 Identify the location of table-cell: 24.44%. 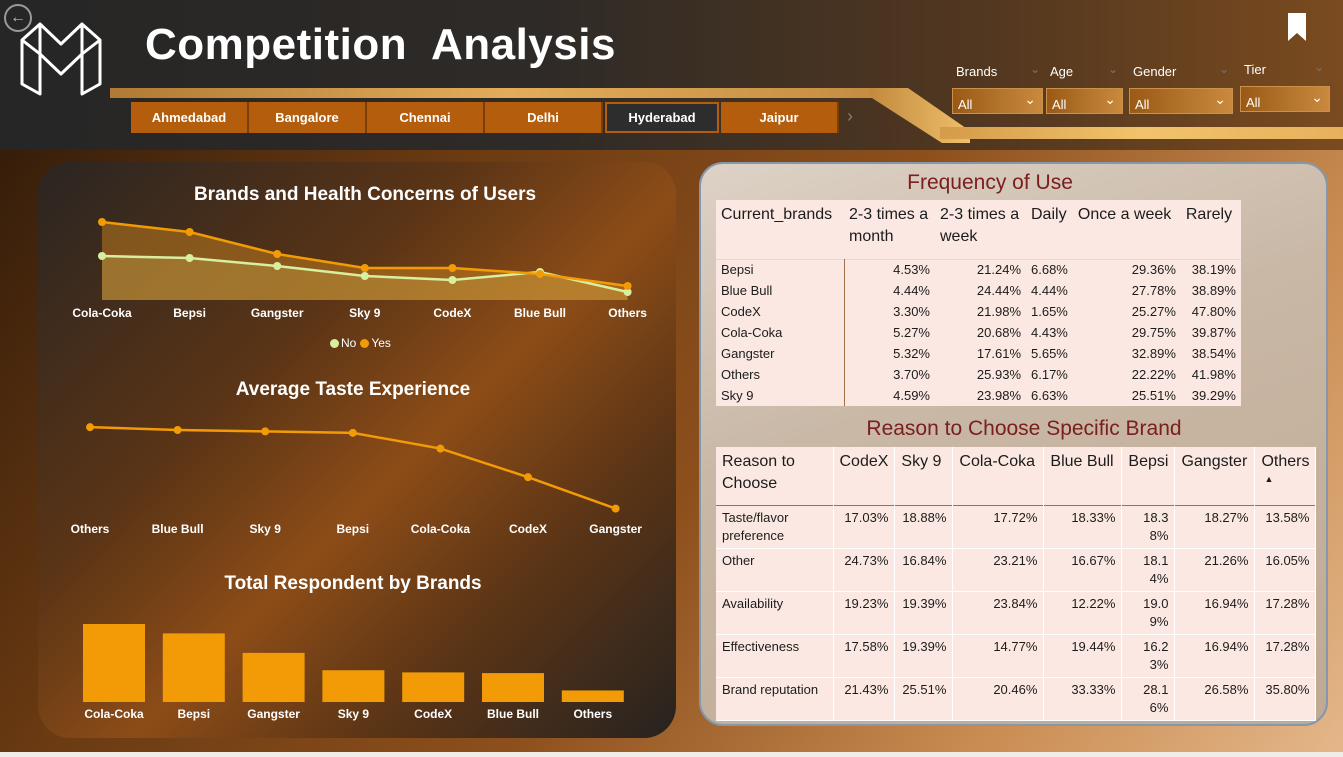
(998, 290).